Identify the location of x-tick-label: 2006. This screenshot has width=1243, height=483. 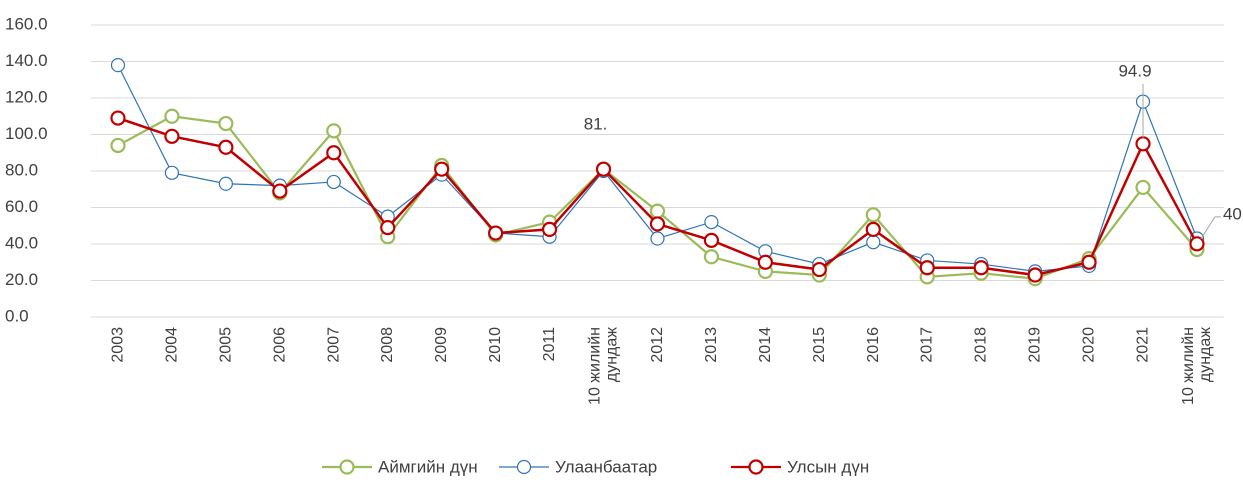
(280, 345).